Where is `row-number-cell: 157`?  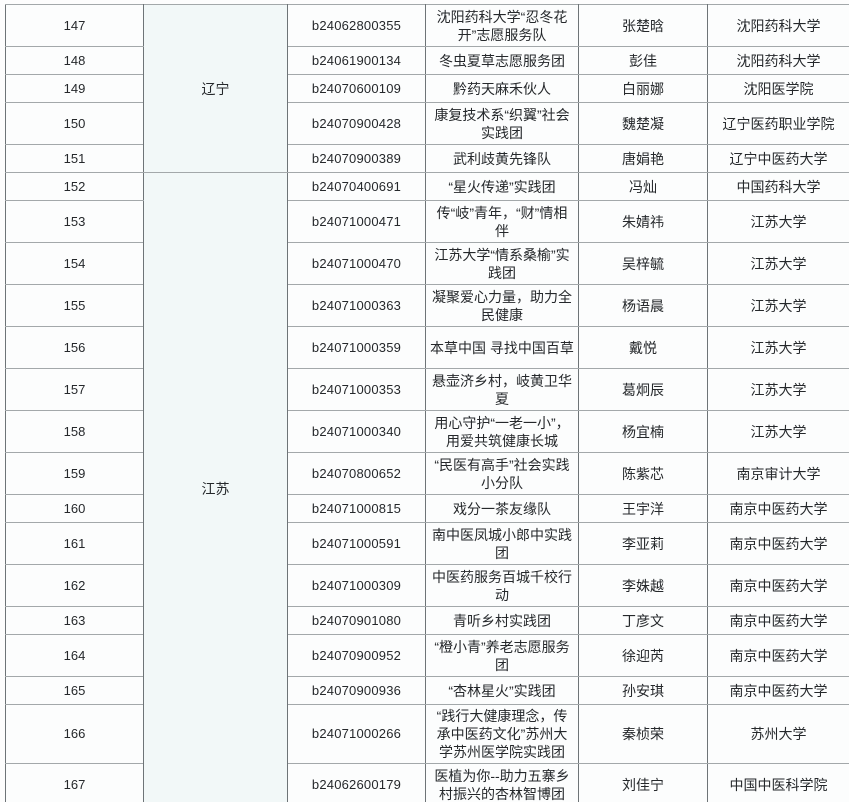
row-number-cell: 157 is located at coordinates (74, 389).